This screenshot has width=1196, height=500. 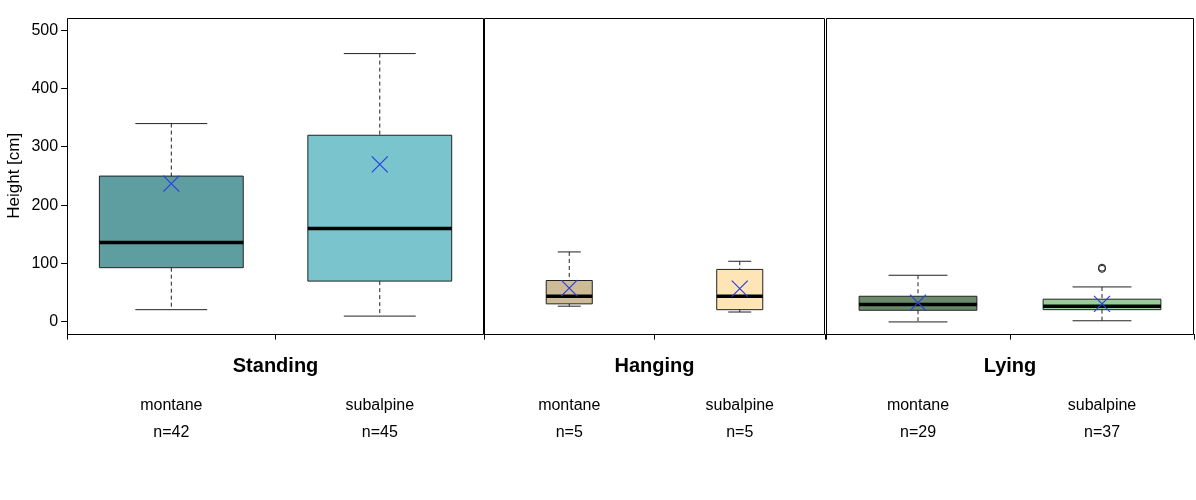 What do you see at coordinates (54, 321) in the screenshot?
I see `y-tick-label: 0` at bounding box center [54, 321].